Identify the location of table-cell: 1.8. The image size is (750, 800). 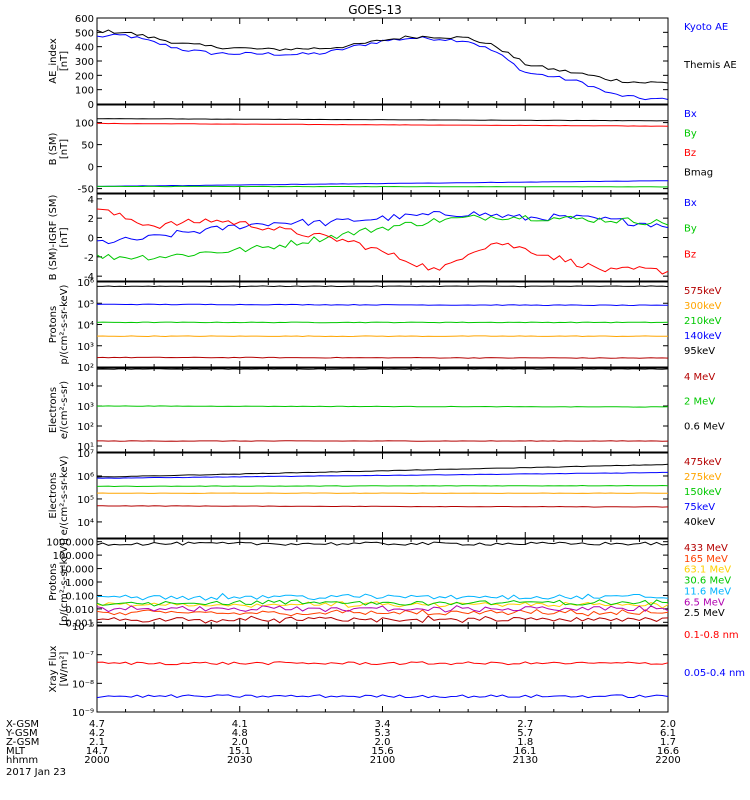
(525, 742).